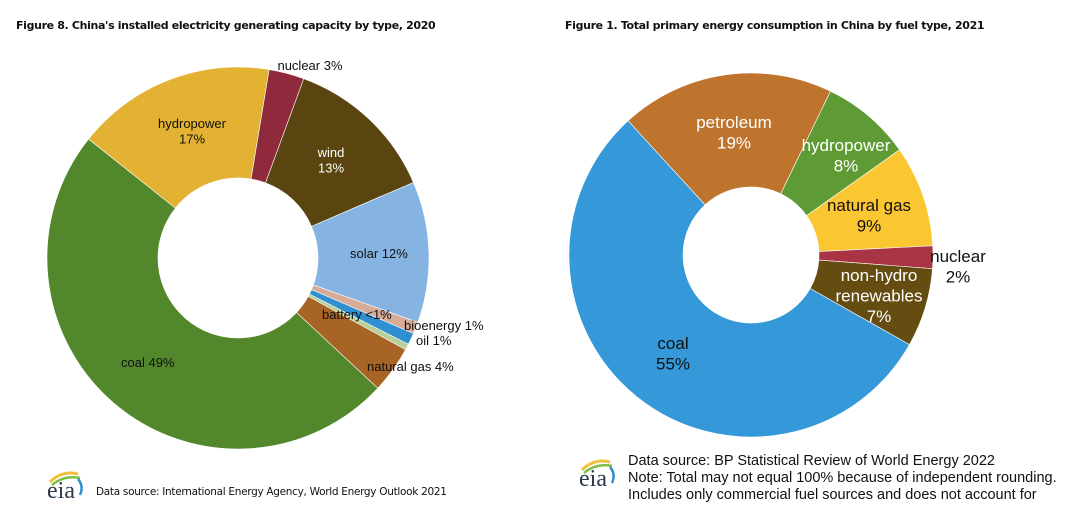 This screenshot has height=509, width=1080. What do you see at coordinates (869, 215) in the screenshot?
I see `label-natural-gas: natural gas 9%` at bounding box center [869, 215].